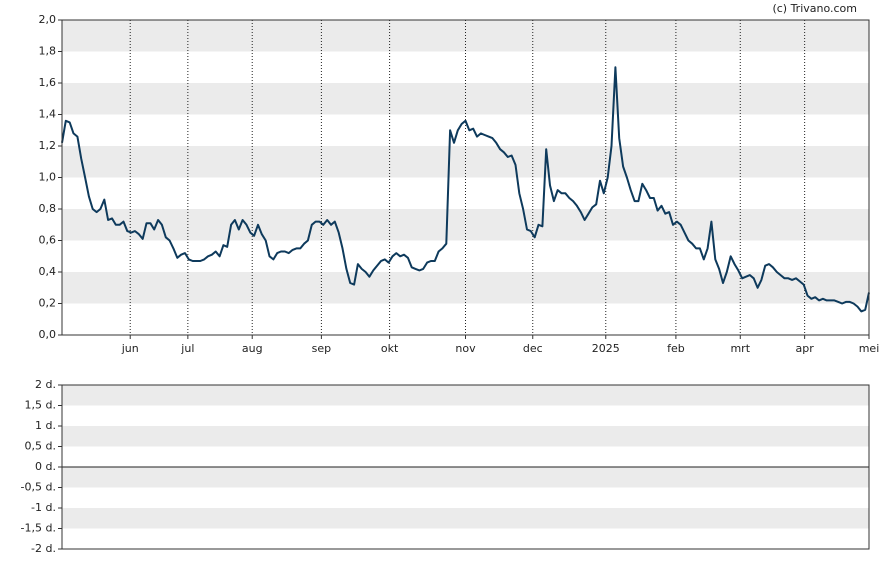 The height and width of the screenshot is (565, 888). Describe the element at coordinates (48, 177) in the screenshot. I see `y-tick-label: 1,0` at that location.